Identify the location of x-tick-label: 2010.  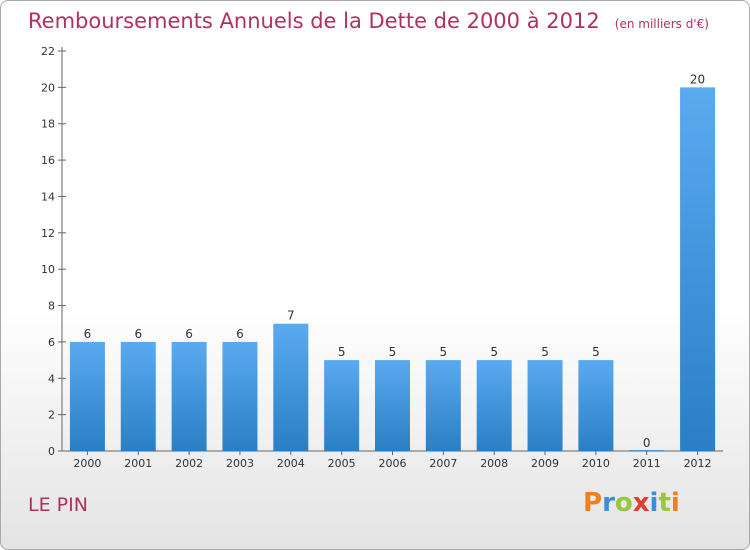
(596, 463).